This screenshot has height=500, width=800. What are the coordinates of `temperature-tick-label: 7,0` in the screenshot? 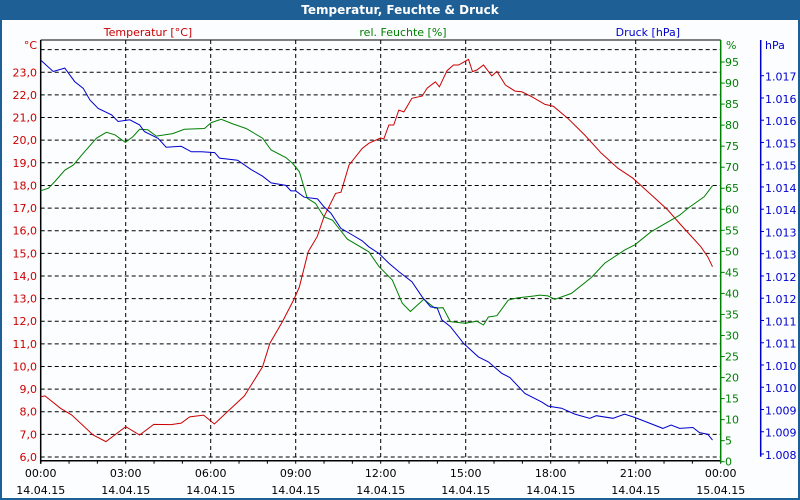 It's located at (29, 434).